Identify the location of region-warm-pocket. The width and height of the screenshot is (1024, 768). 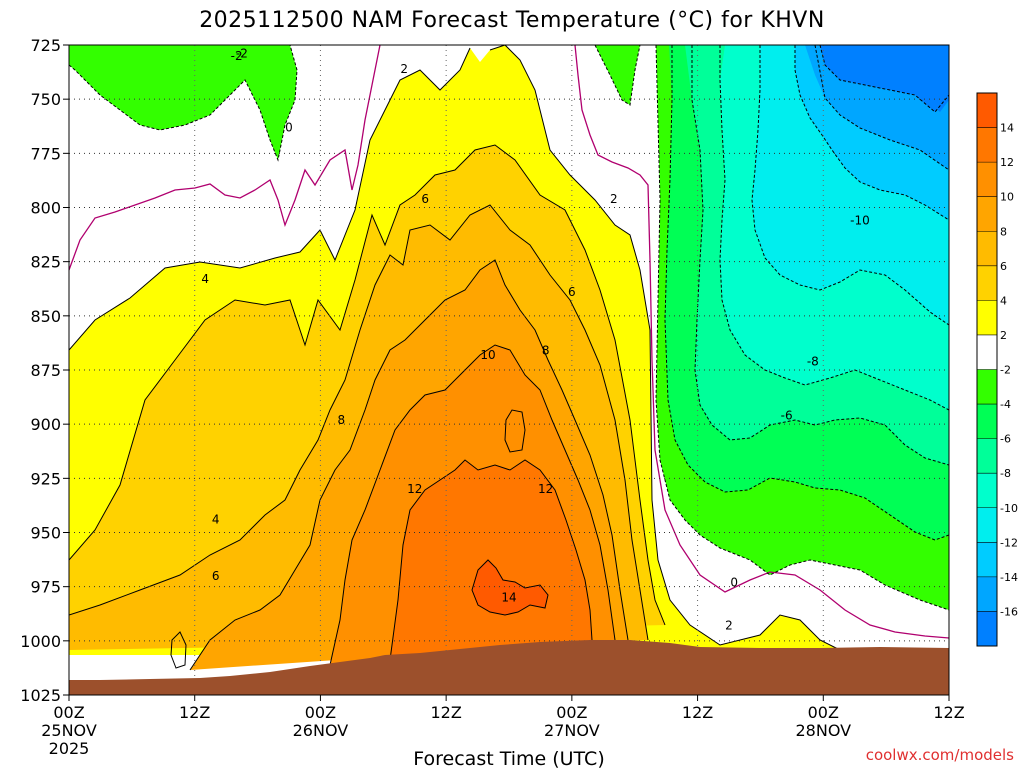
(515, 431).